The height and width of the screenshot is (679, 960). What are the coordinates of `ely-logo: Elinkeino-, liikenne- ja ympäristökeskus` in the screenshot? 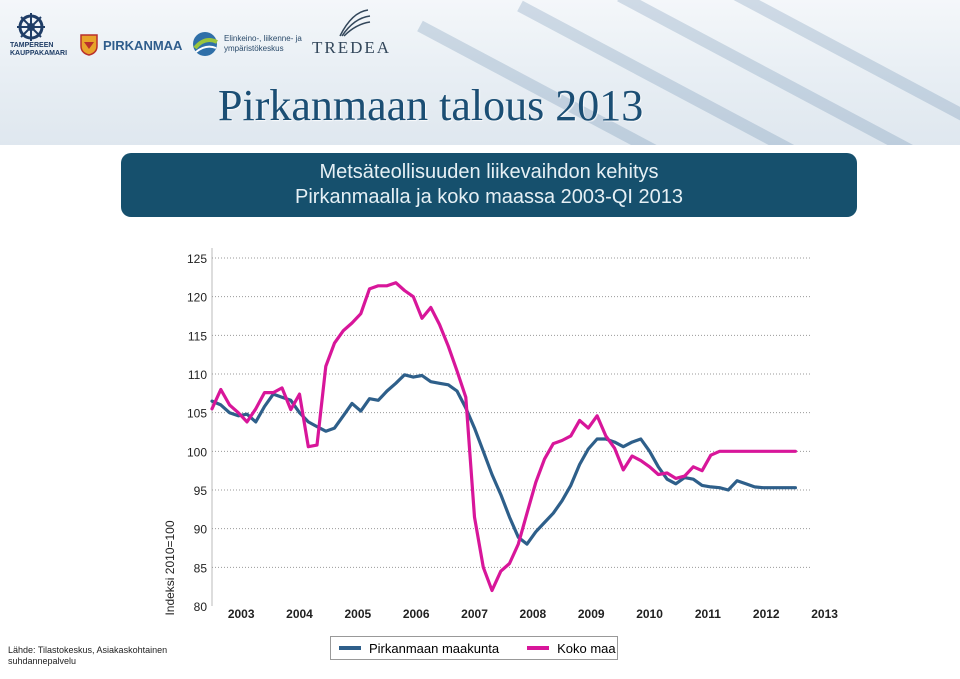 It's located at (246, 44).